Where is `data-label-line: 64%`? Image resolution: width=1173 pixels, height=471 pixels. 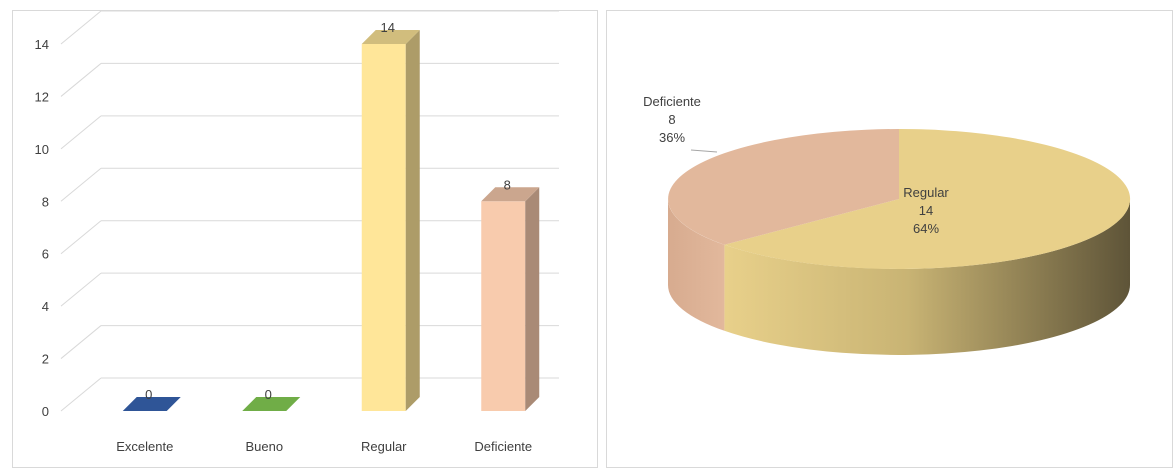 data-label-line: 64% is located at coordinates (926, 228).